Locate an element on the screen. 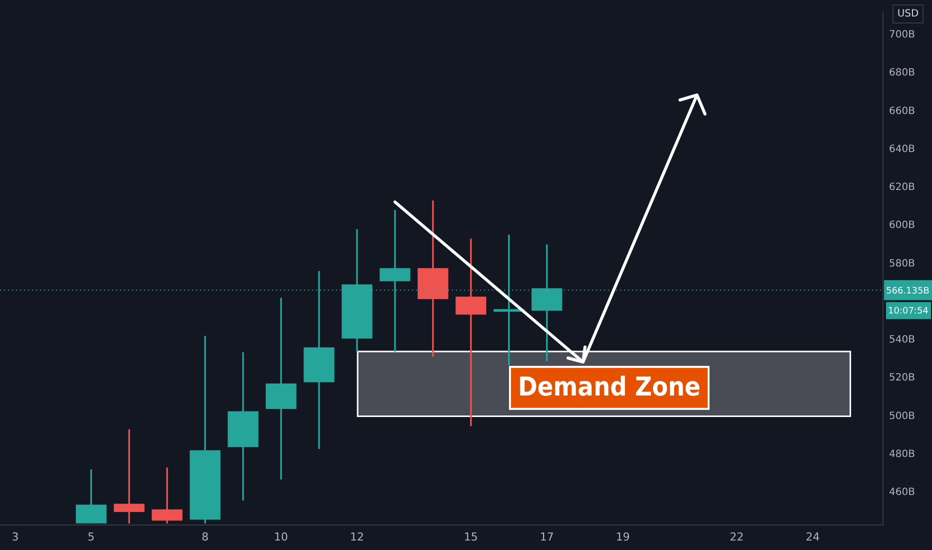  x-tick-label: 8 is located at coordinates (205, 537).